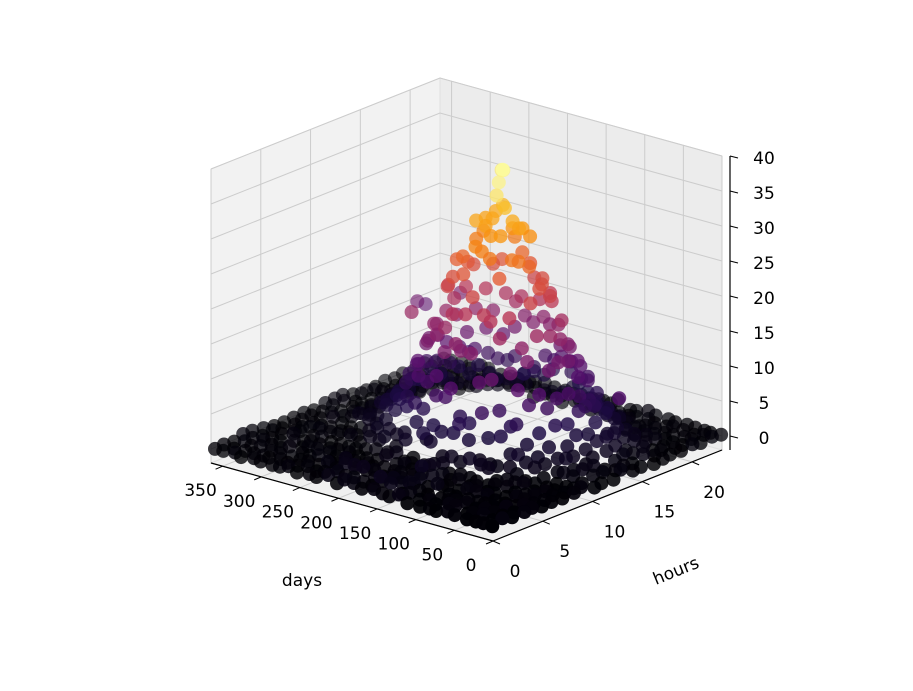 The height and width of the screenshot is (691, 913). What do you see at coordinates (665, 513) in the screenshot?
I see `y-tick-label: 15` at bounding box center [665, 513].